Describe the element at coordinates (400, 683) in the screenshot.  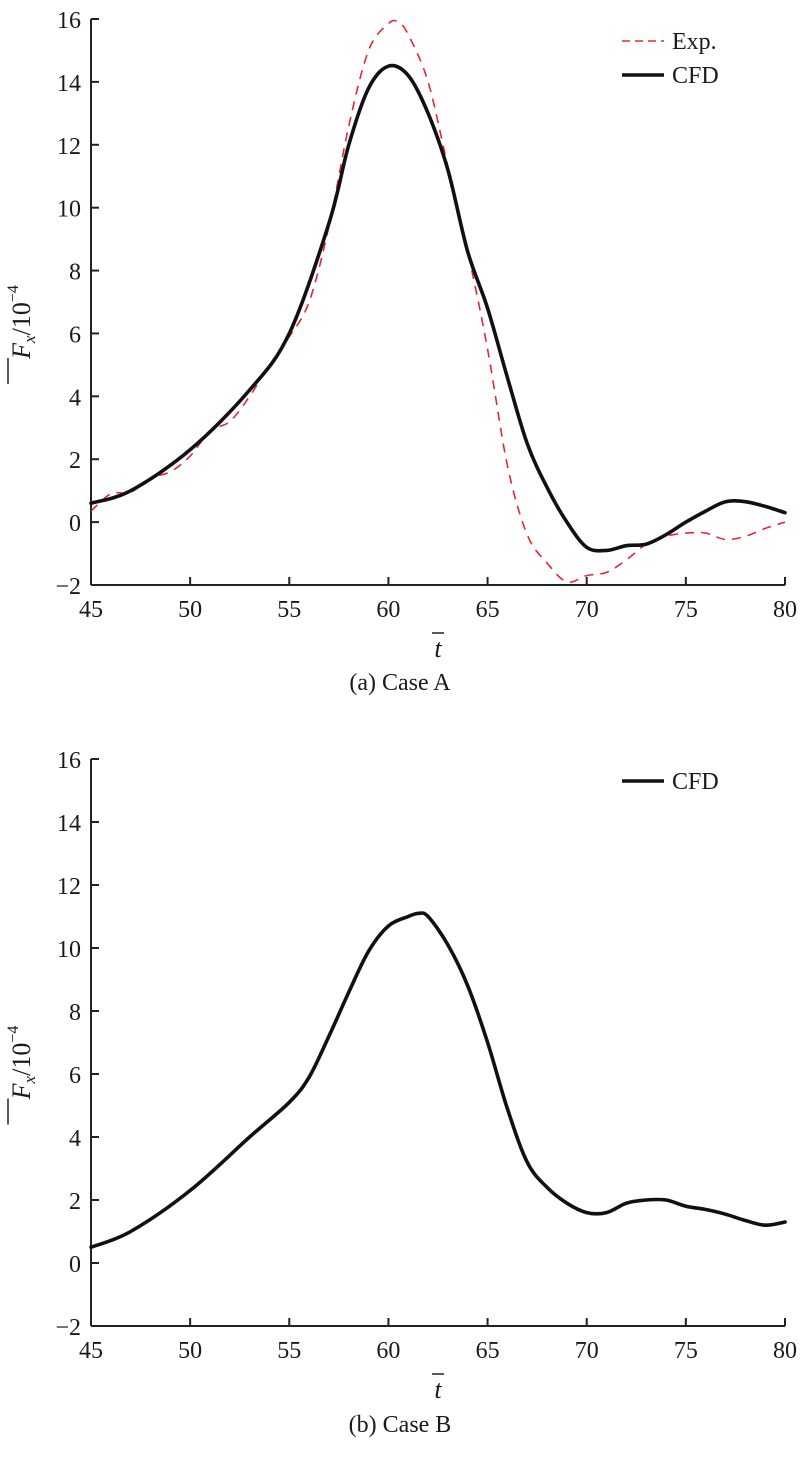
I see `figure-caption: (a) Case A` at that location.